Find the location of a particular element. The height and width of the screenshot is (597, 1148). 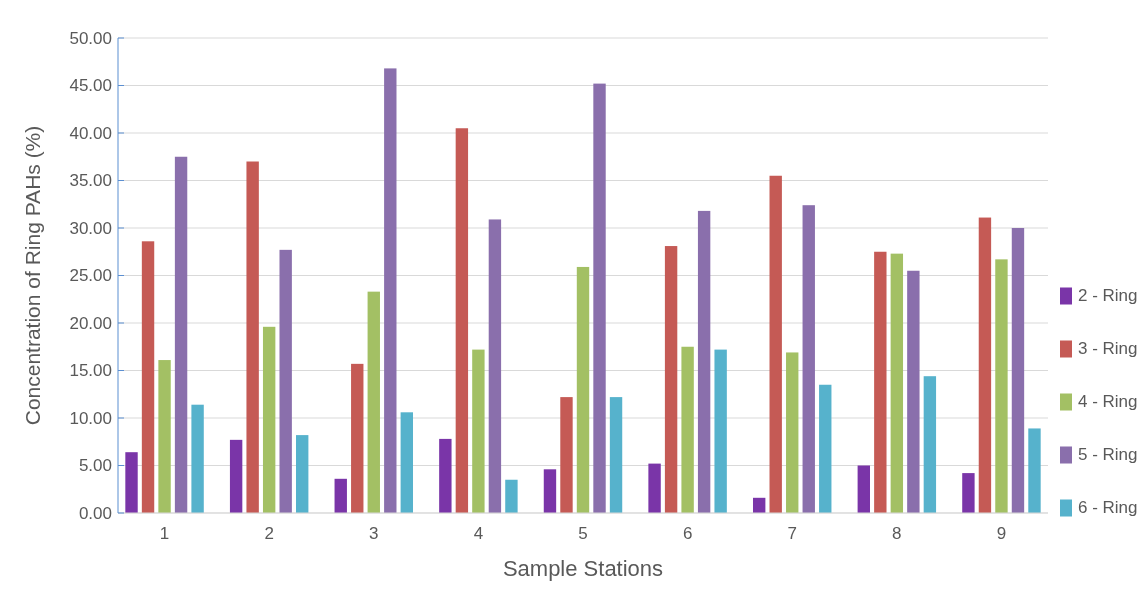

y-tick-label: 5.00 is located at coordinates (95, 466).